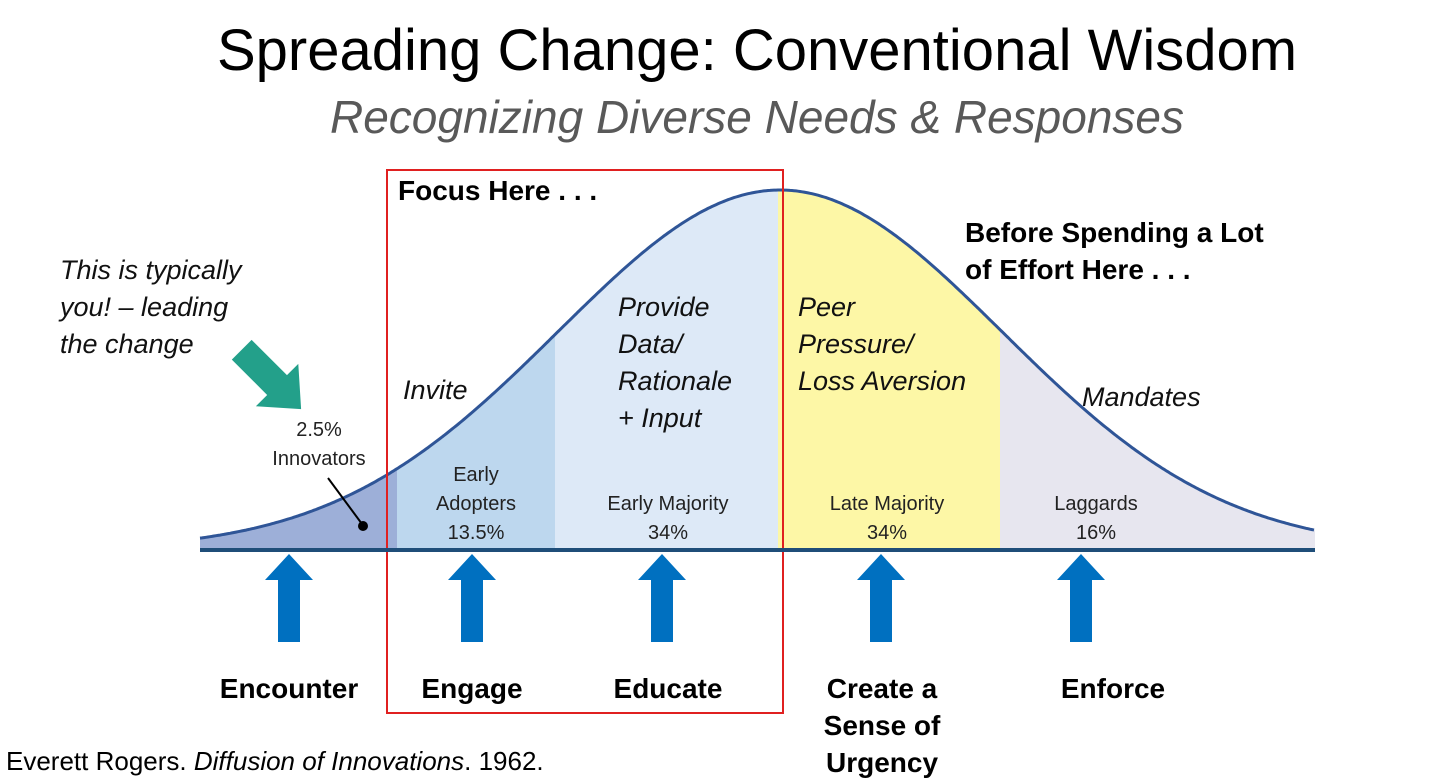 The width and height of the screenshot is (1429, 781). What do you see at coordinates (887, 504) in the screenshot?
I see `segment-label-line: Late Majority` at bounding box center [887, 504].